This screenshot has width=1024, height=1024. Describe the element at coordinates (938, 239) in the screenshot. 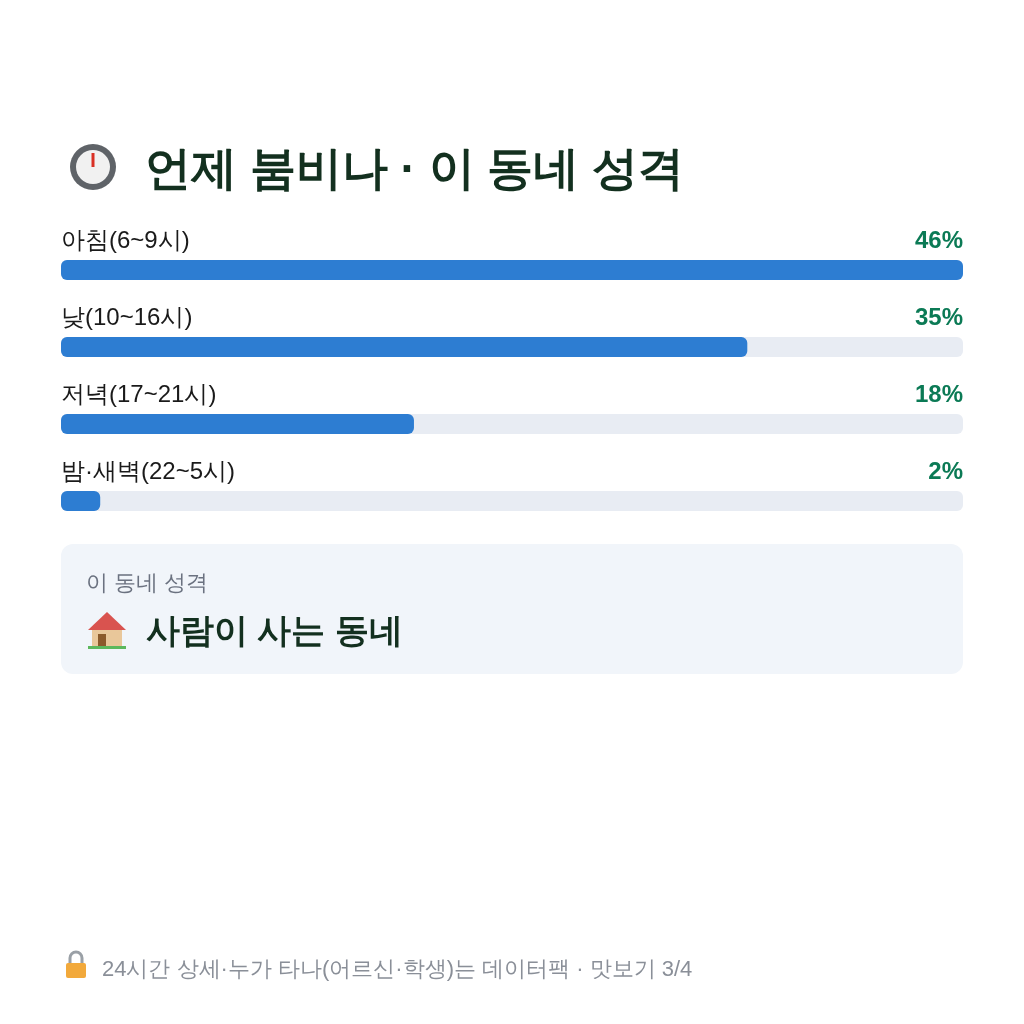

I see `data-label: 46%` at that location.